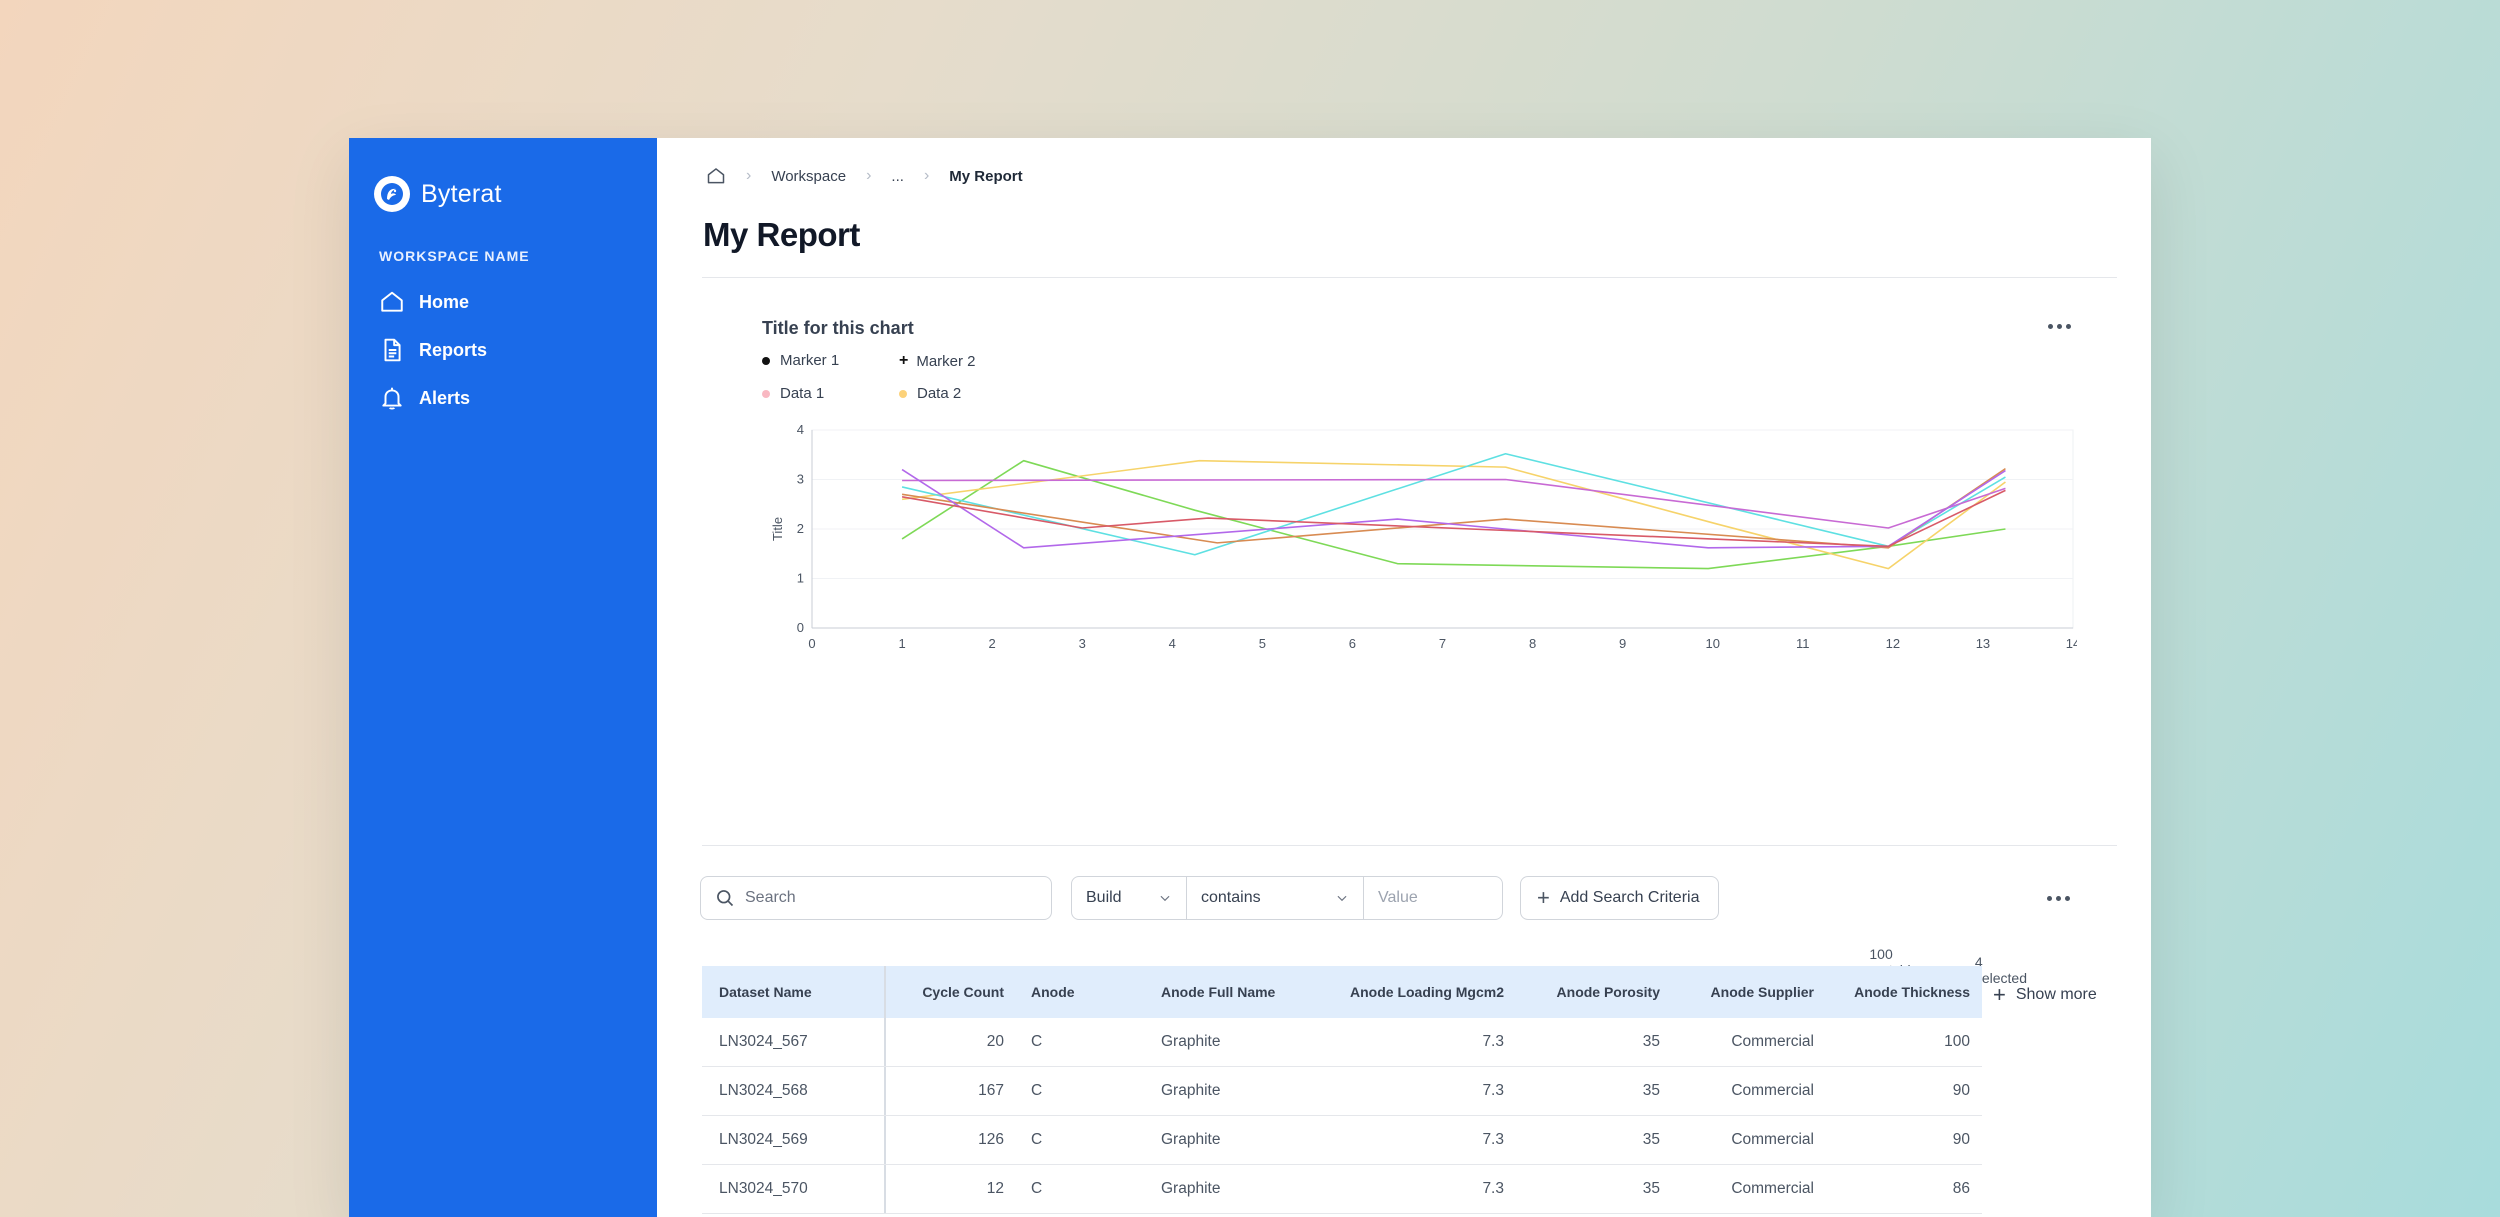  I want to click on table-row: LN3024_569 126 C Graphite 7.3 35 Commercial 90, so click(1342, 1140).